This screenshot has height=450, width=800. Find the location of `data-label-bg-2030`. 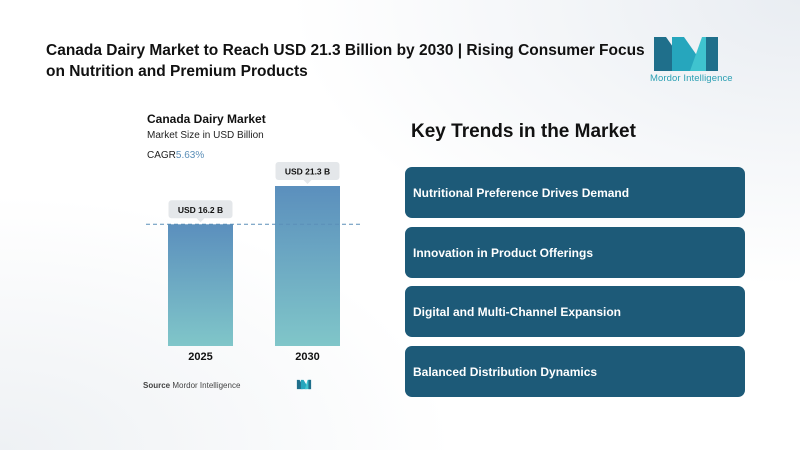

data-label-bg-2030 is located at coordinates (307, 171).